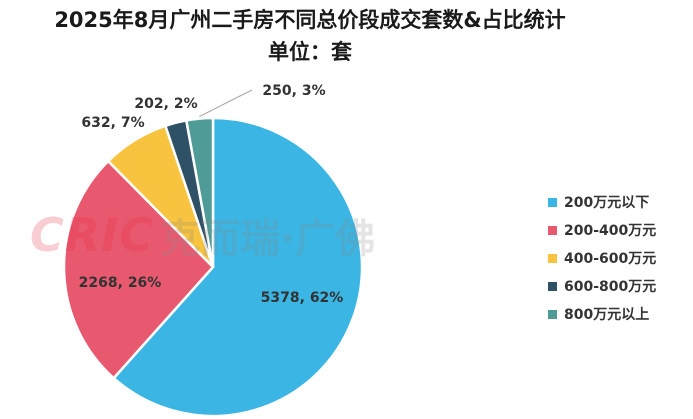 The height and width of the screenshot is (419, 693). I want to click on legend-item-1: 200-400万元, so click(602, 230).